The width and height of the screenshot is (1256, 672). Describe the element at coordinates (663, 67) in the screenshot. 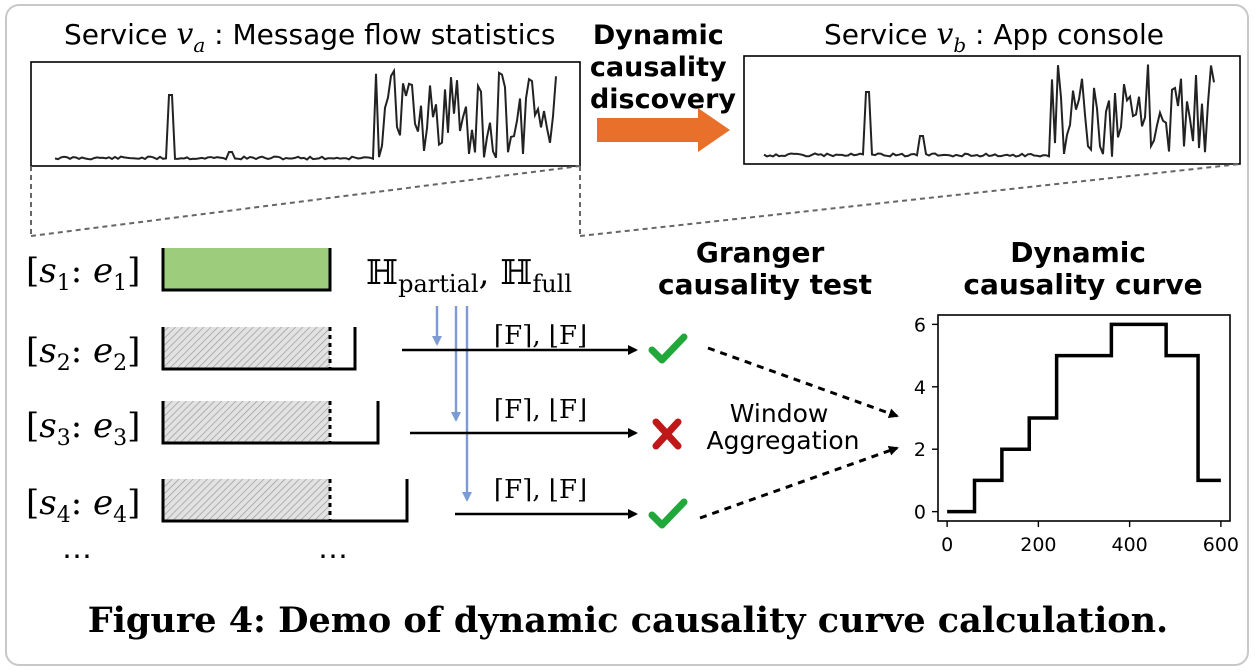

I see `discovery-label: Dynamic causality discovery` at that location.